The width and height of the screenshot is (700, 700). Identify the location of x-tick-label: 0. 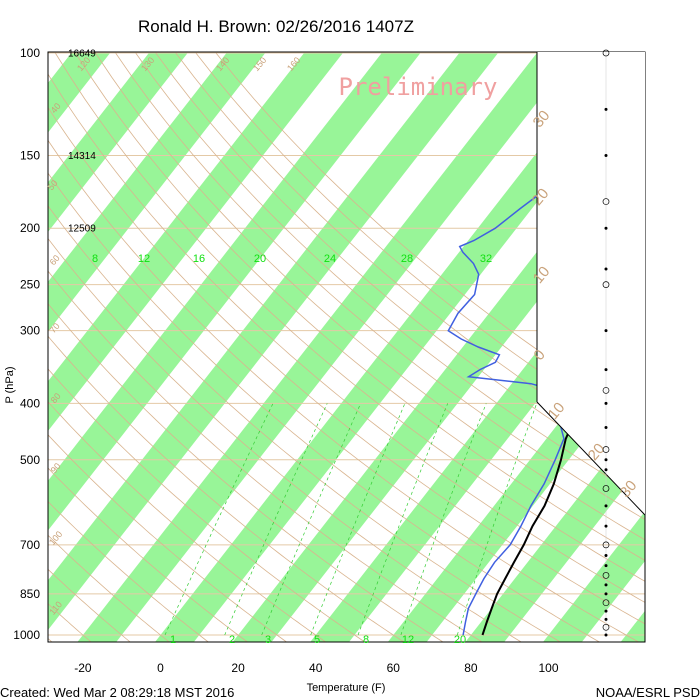
(160, 668).